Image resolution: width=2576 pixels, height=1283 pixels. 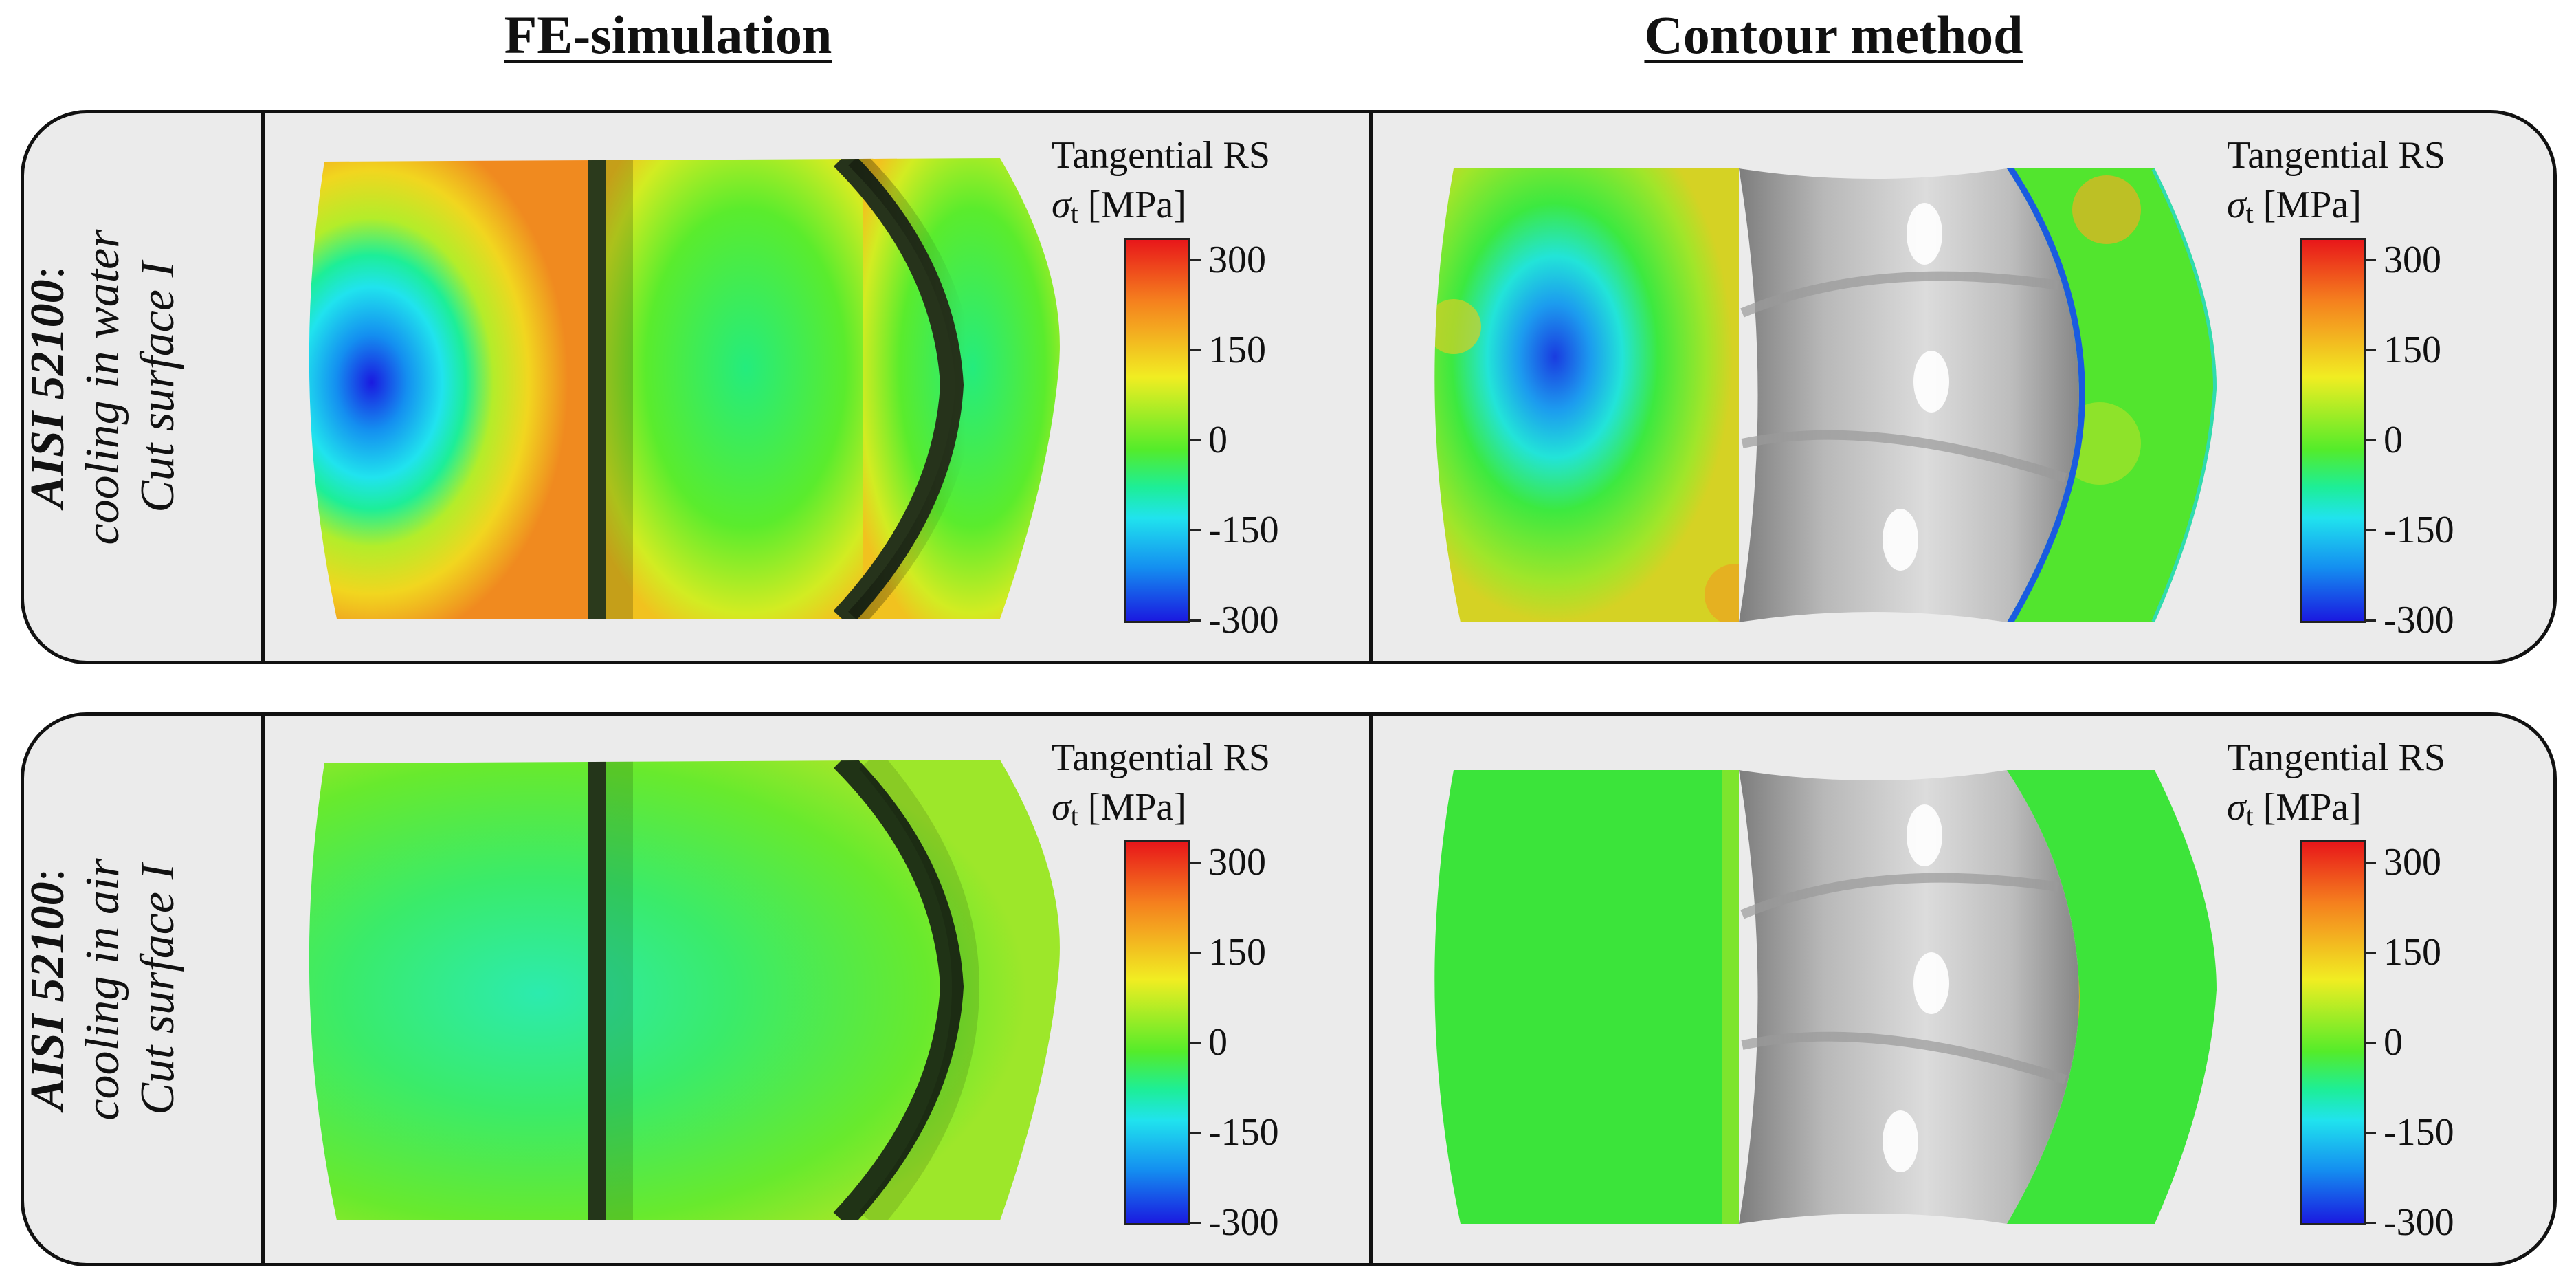 What do you see at coordinates (1825, 997) in the screenshot?
I see `contour-method-plot-air` at bounding box center [1825, 997].